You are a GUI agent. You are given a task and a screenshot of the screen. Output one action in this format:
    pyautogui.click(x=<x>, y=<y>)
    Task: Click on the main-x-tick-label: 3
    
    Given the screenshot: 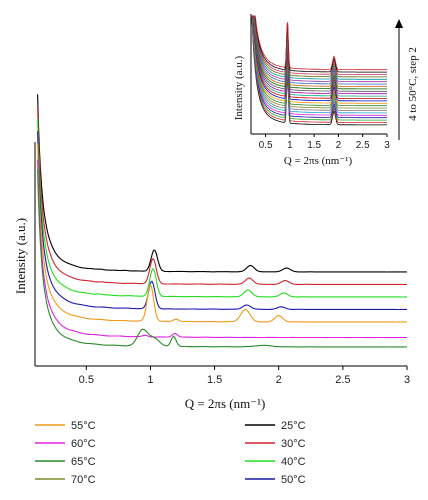 What is the action you would take?
    pyautogui.click(x=407, y=380)
    